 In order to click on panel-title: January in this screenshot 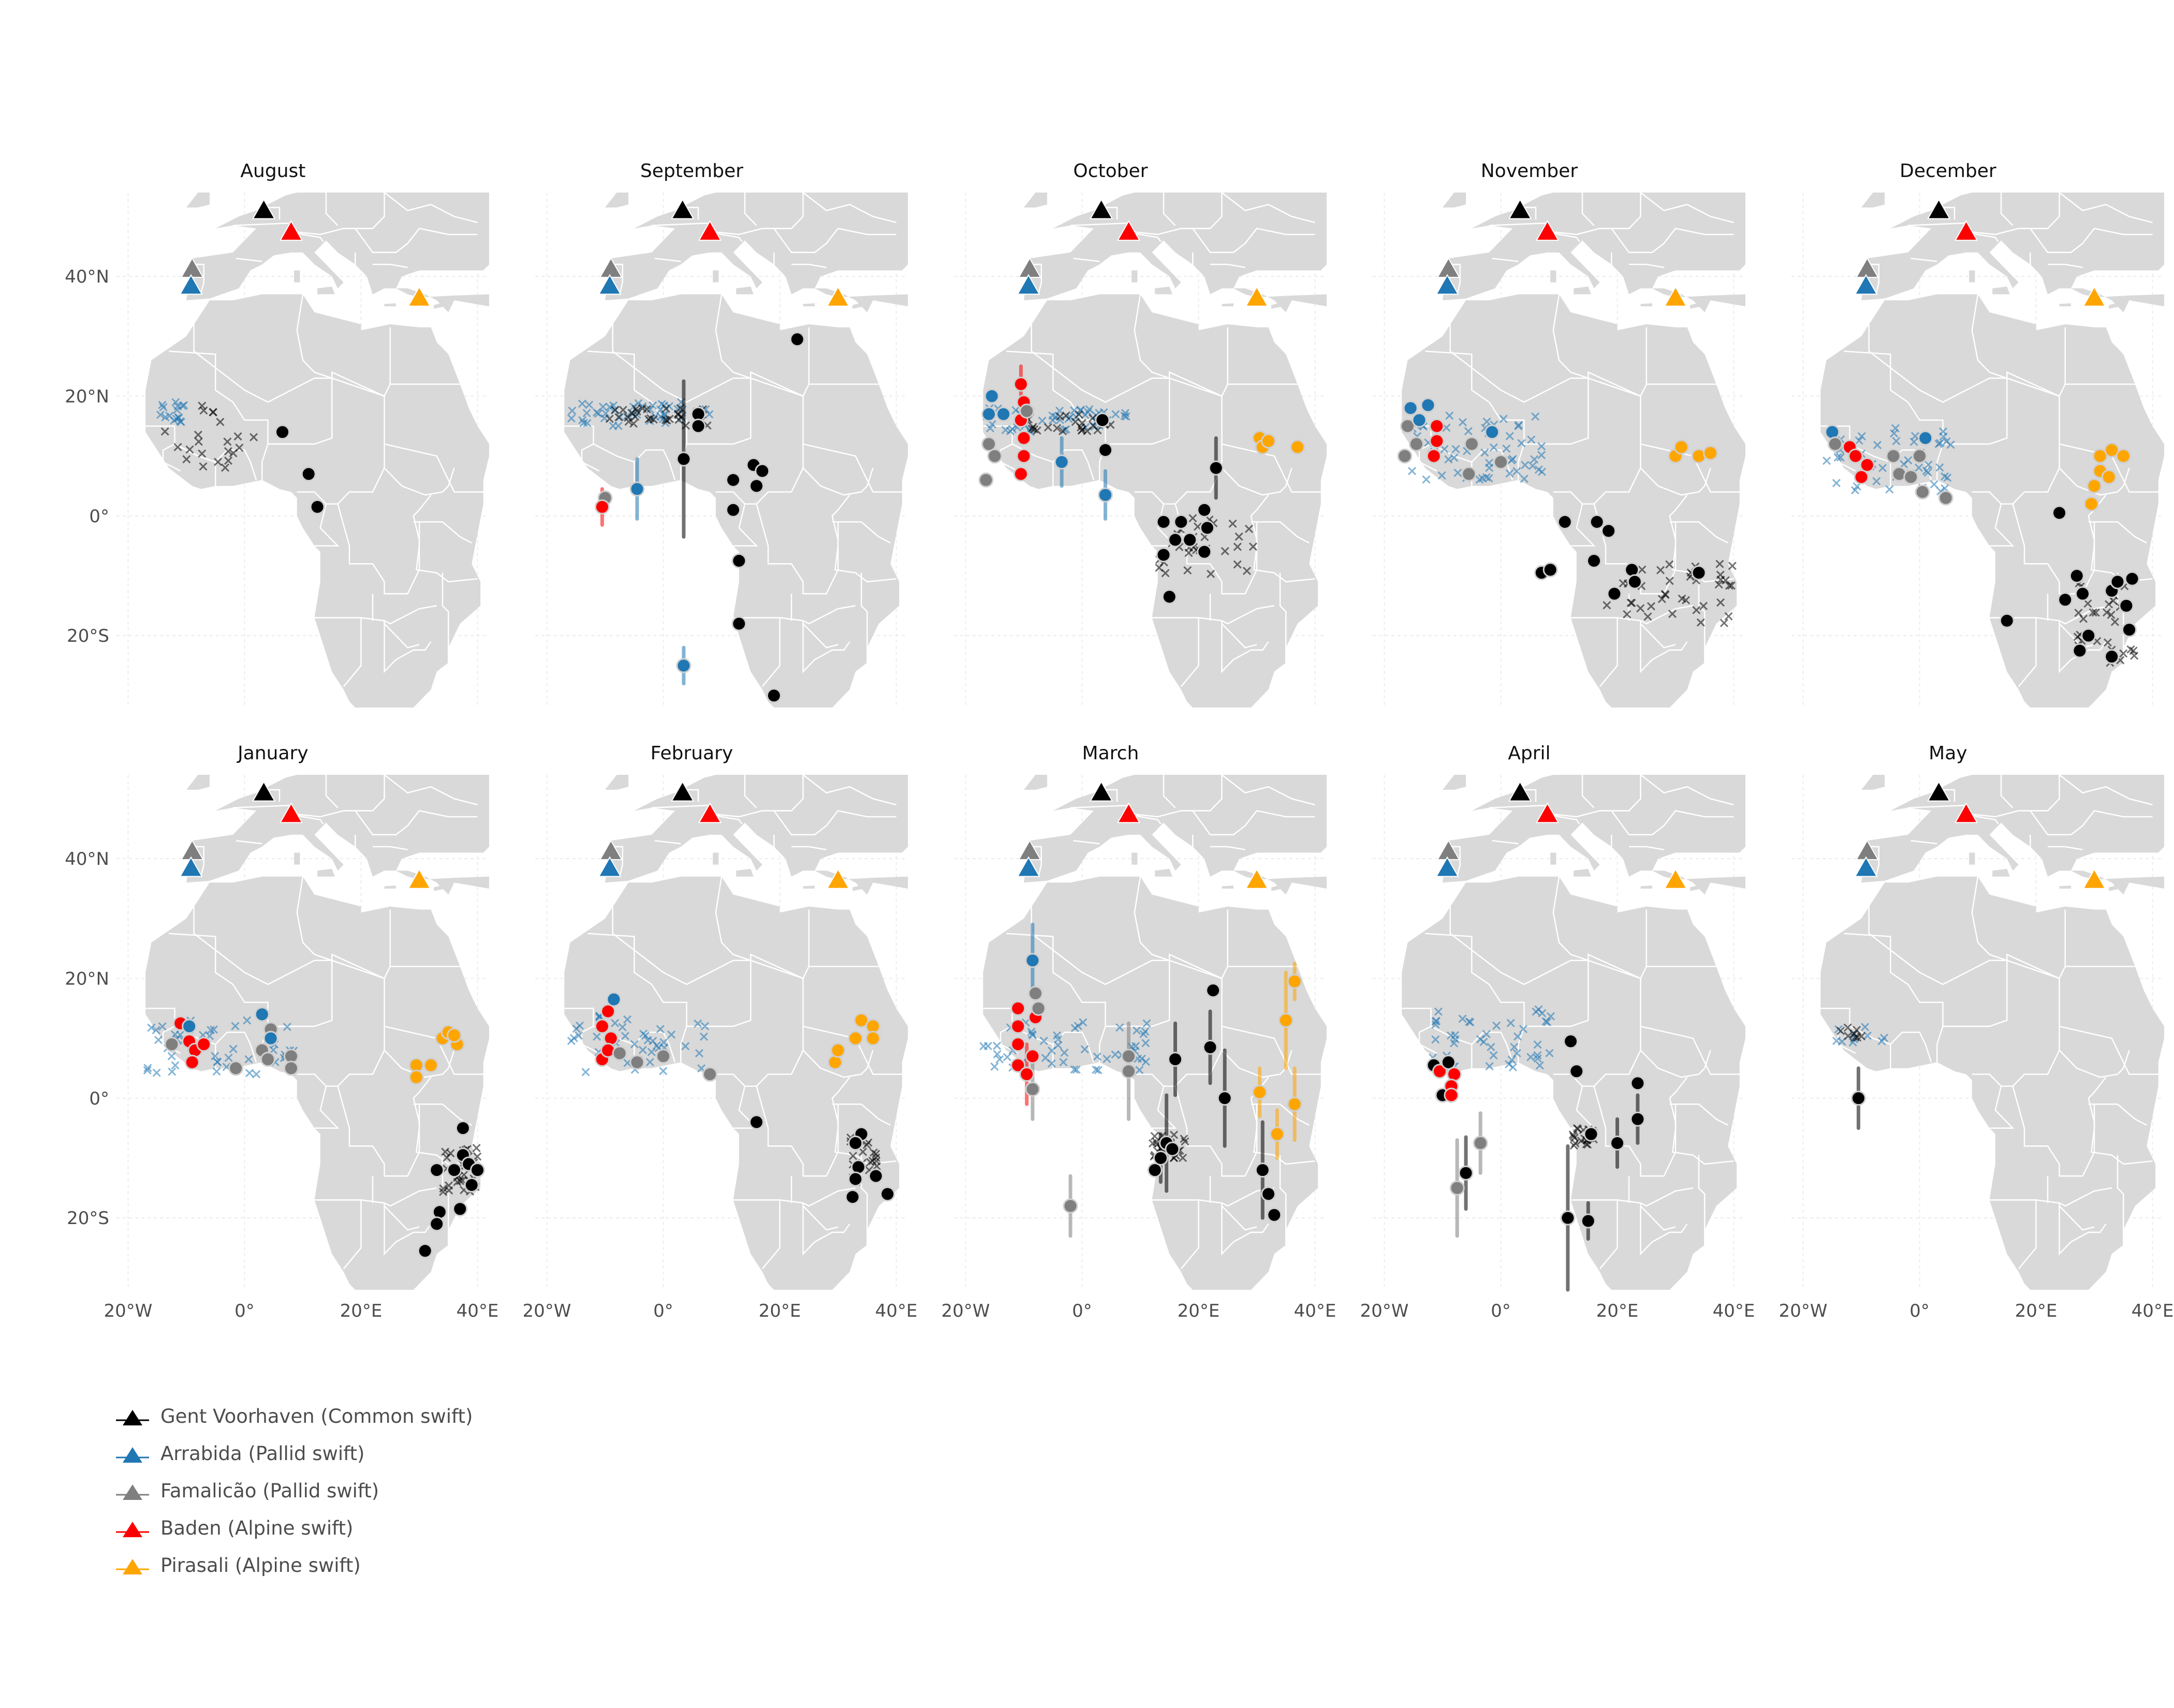, I will do `click(272, 753)`.